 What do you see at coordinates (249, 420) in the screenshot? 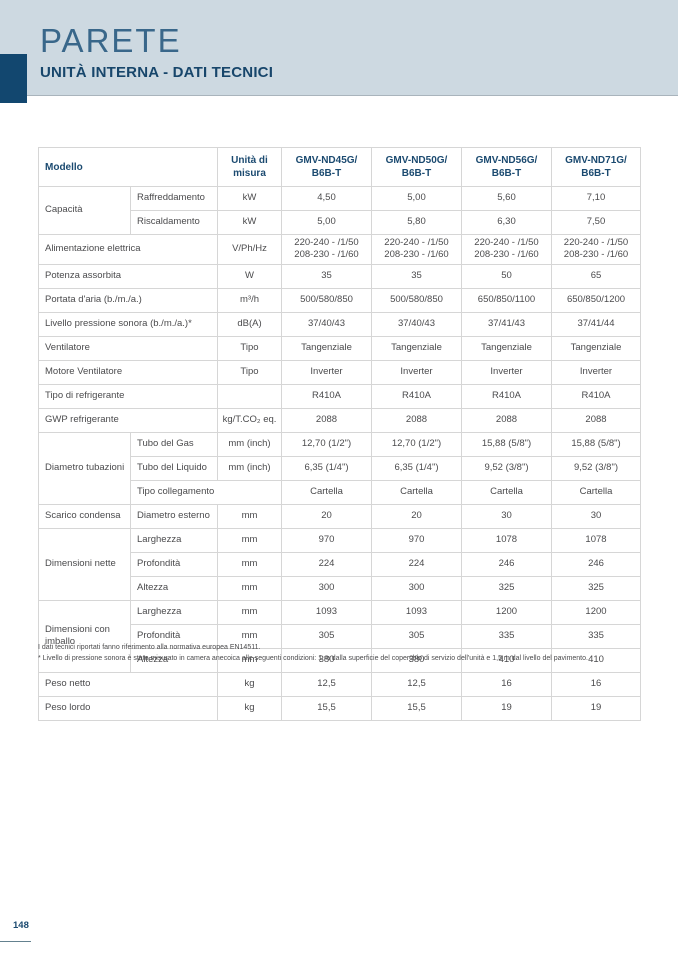
I see `cell-unit: kg/T.CO₂ eq.` at bounding box center [249, 420].